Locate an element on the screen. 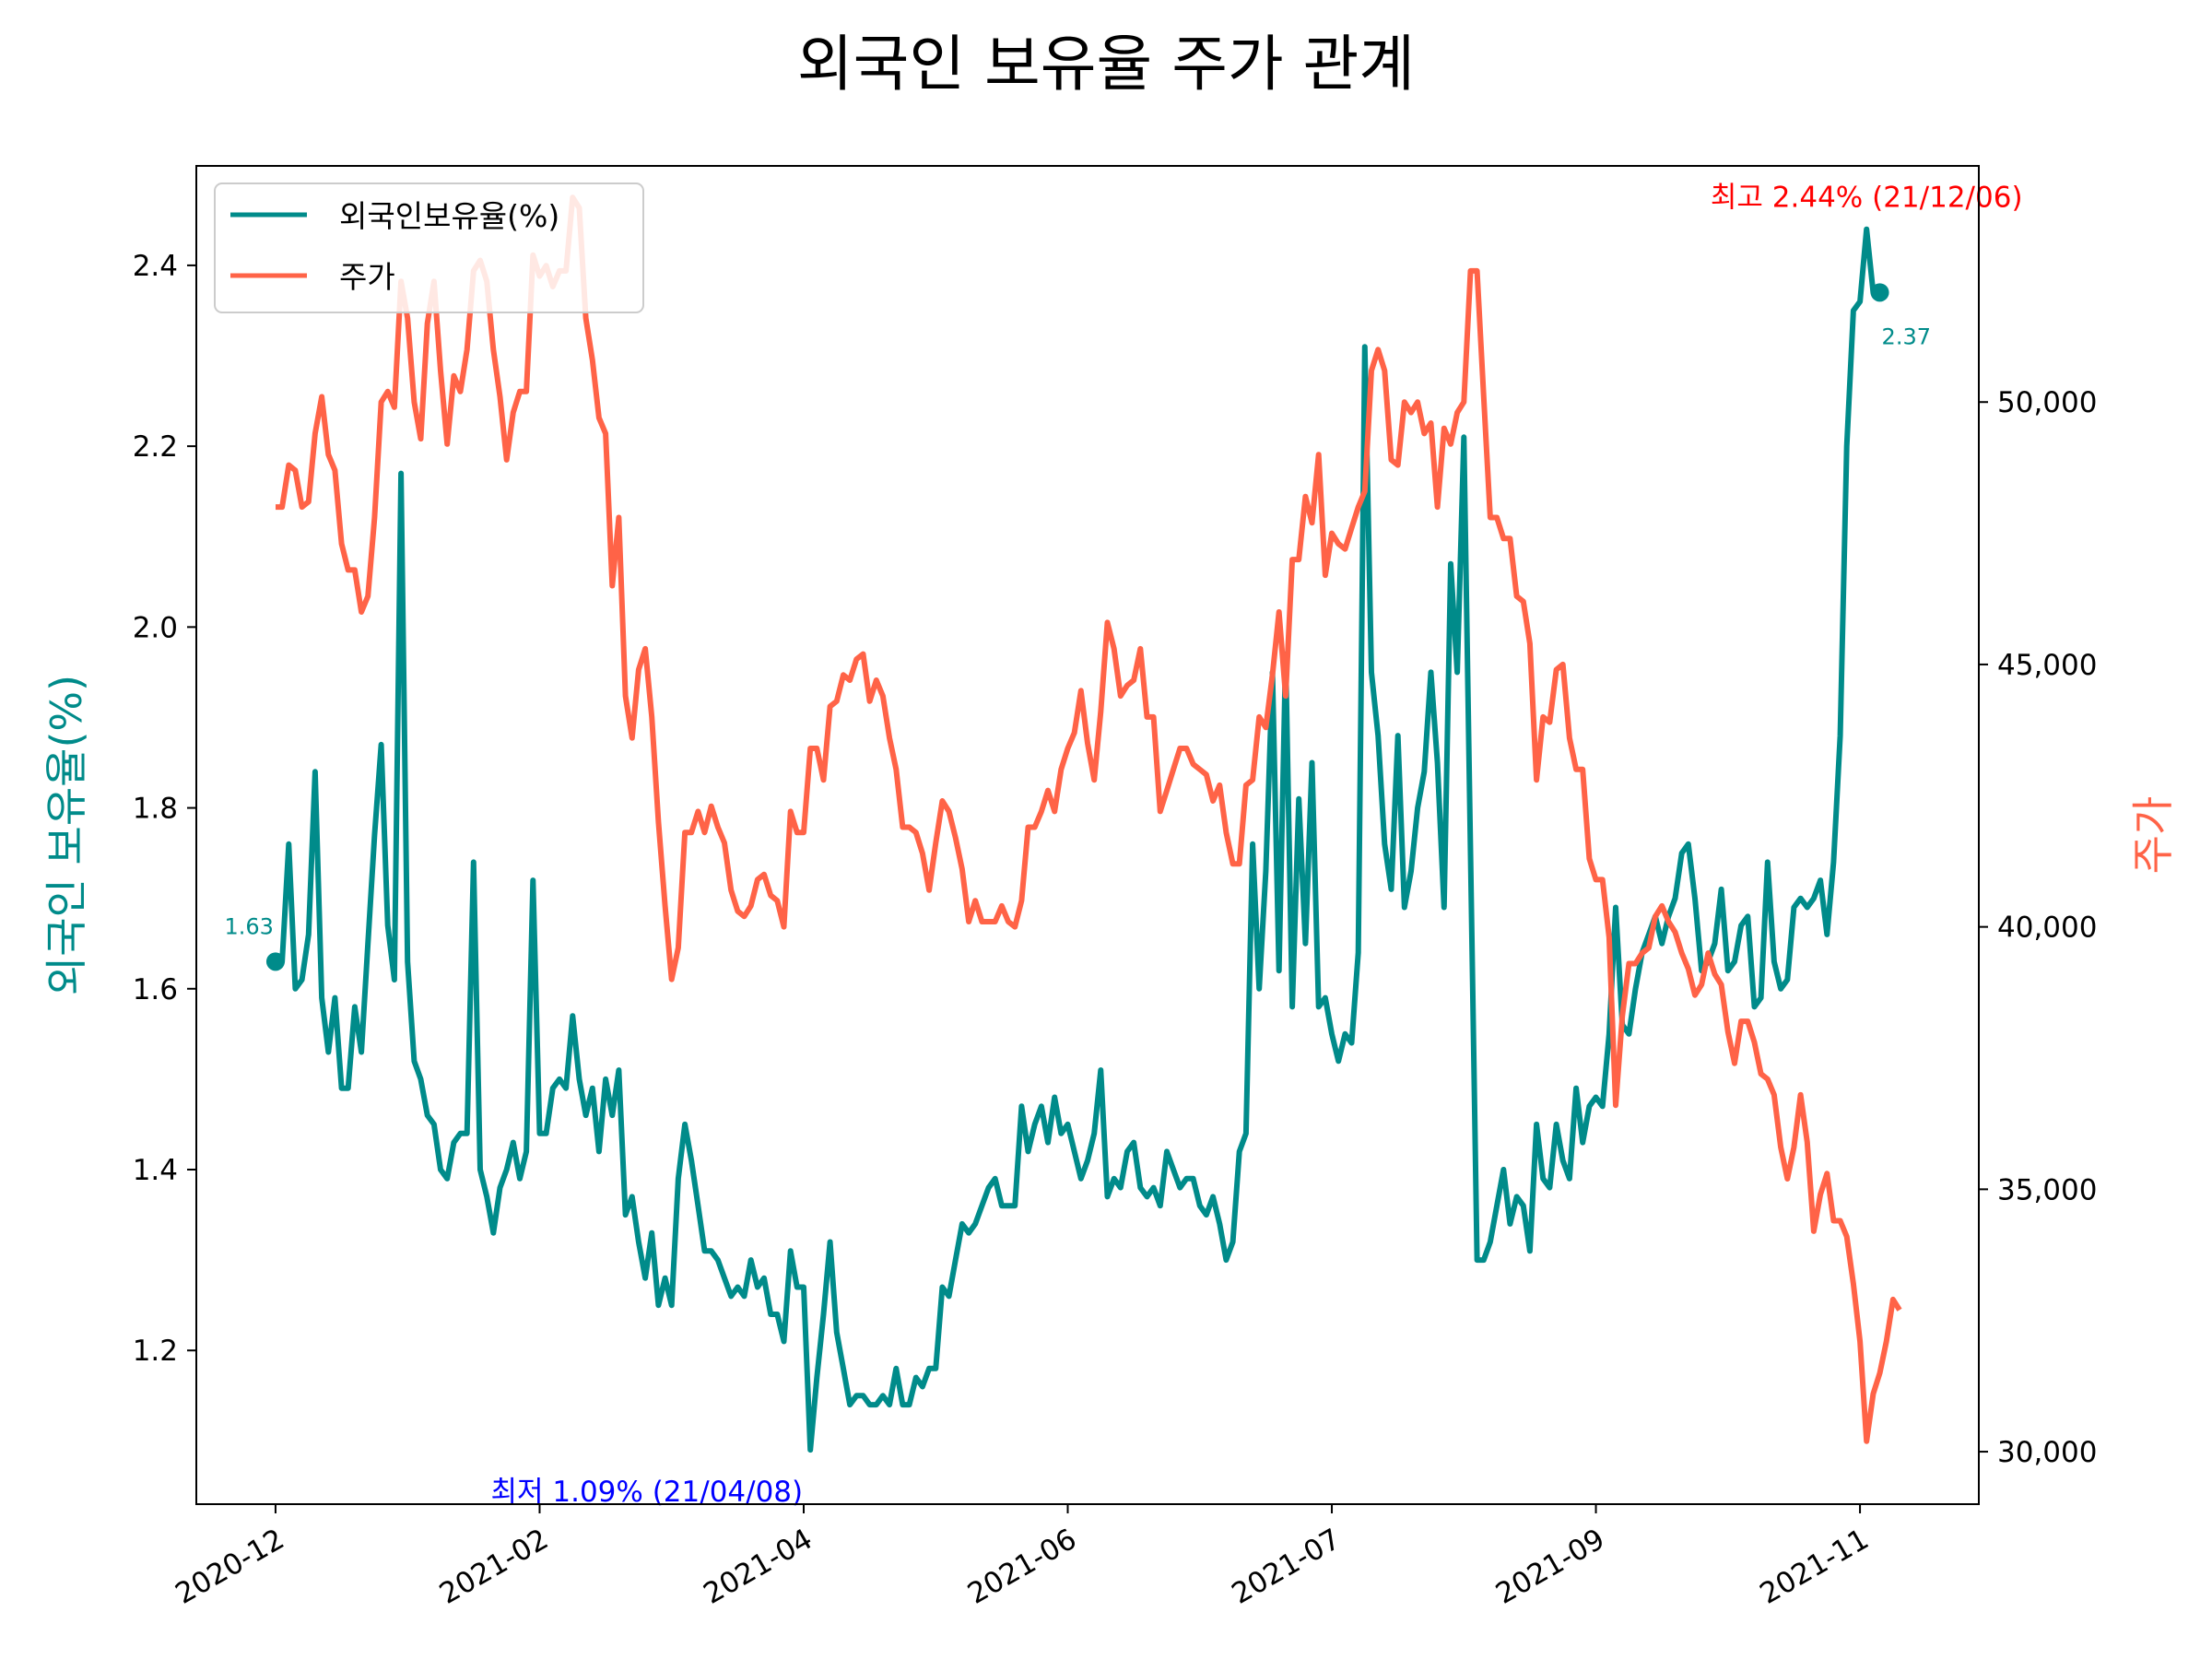 The image size is (2212, 1659). y-left-tick-label: 1.8 is located at coordinates (155, 809).